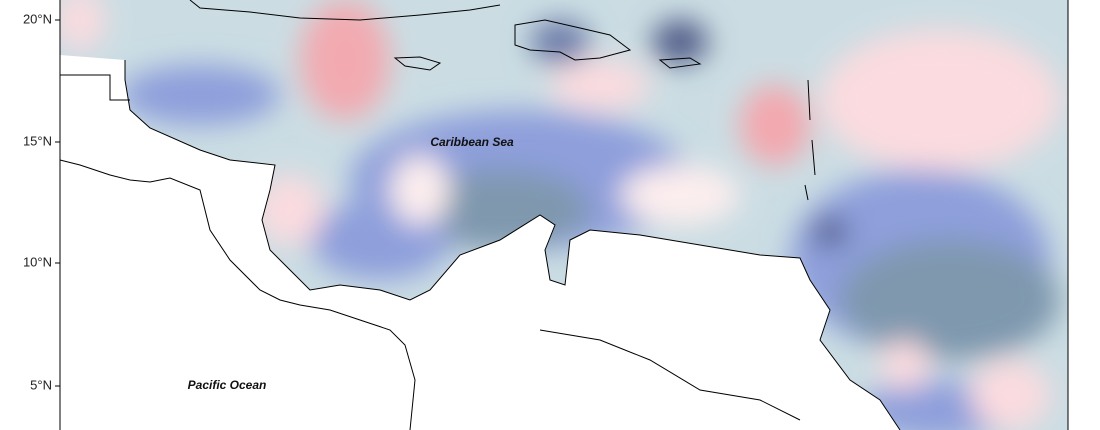 This screenshot has width=1100, height=430. What do you see at coordinates (37, 261) in the screenshot?
I see `lat-label: 10°N` at bounding box center [37, 261].